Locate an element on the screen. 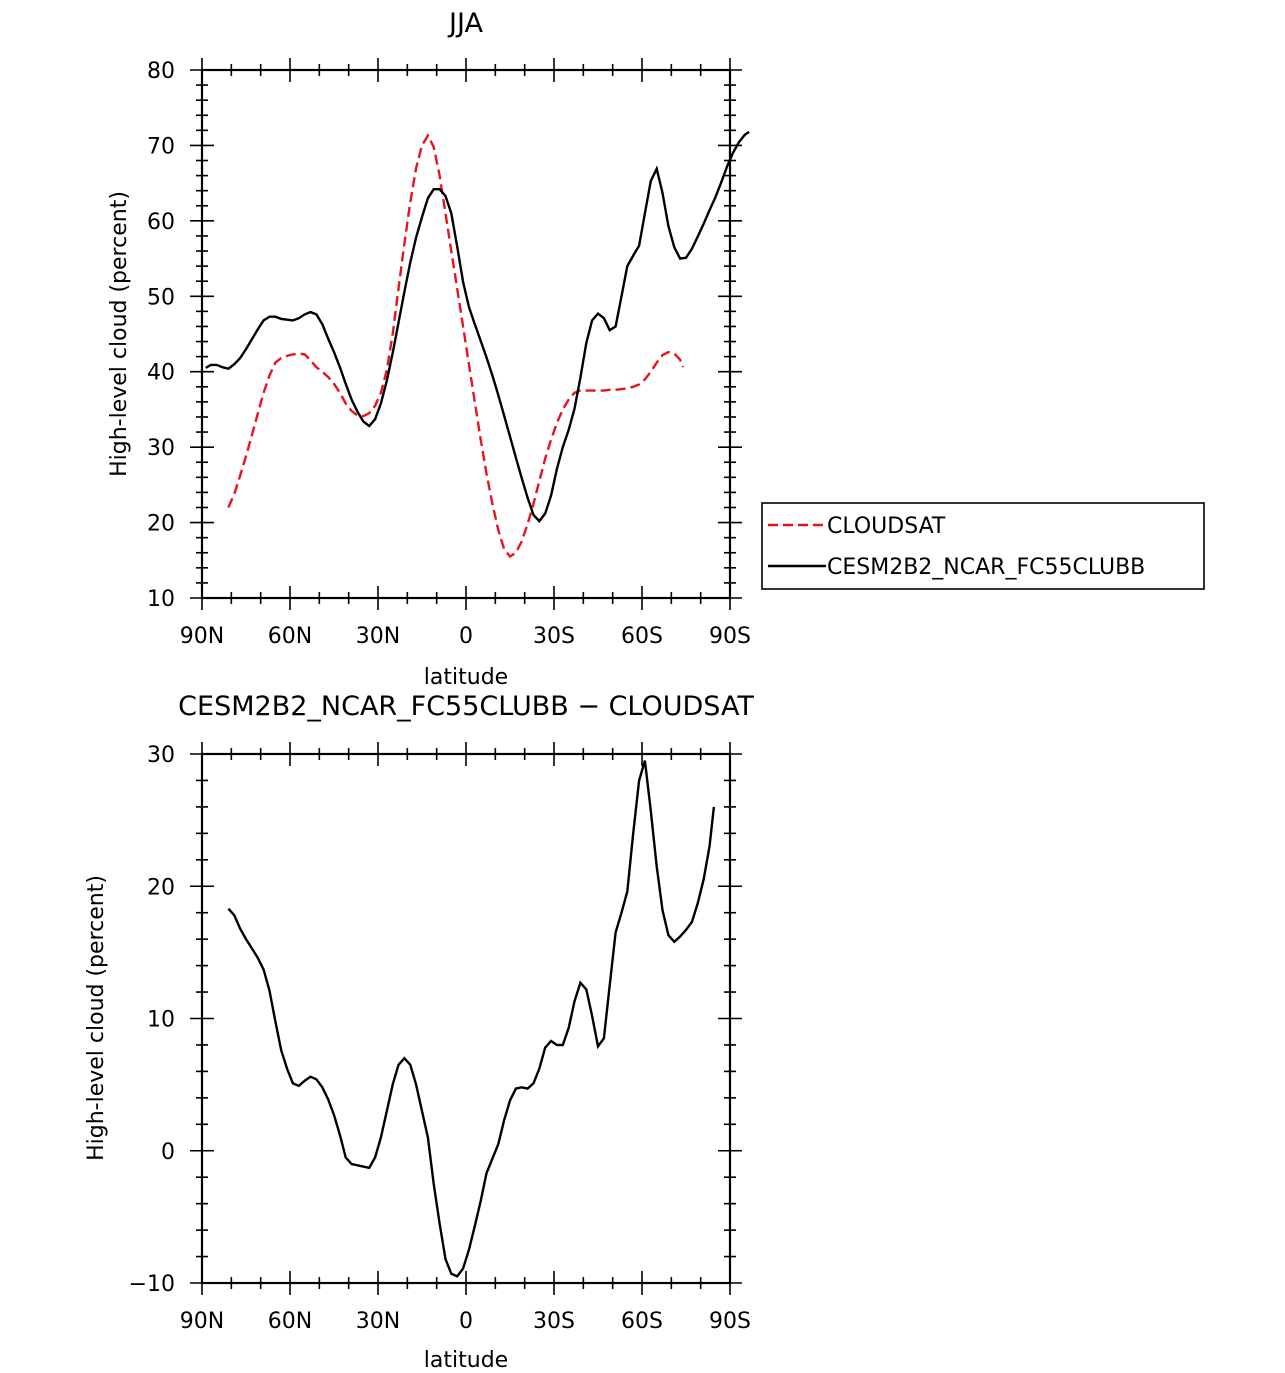 Image resolution: width=1285 pixels, height=1373 pixels. legend: CLOUDSAT CESM2B2_NCAR_FC55CLUBB is located at coordinates (983, 546).